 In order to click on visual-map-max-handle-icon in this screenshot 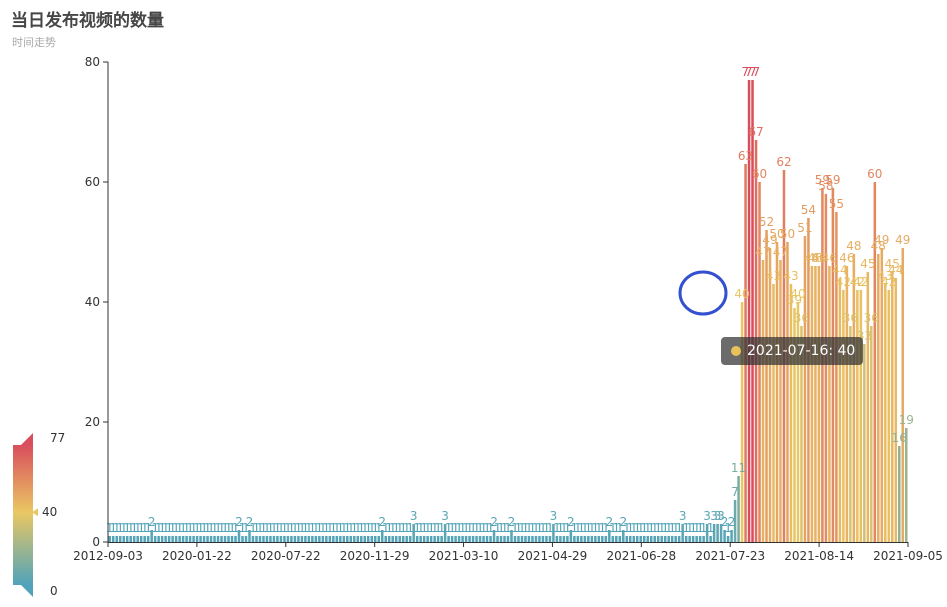, I will do `click(27, 439)`.